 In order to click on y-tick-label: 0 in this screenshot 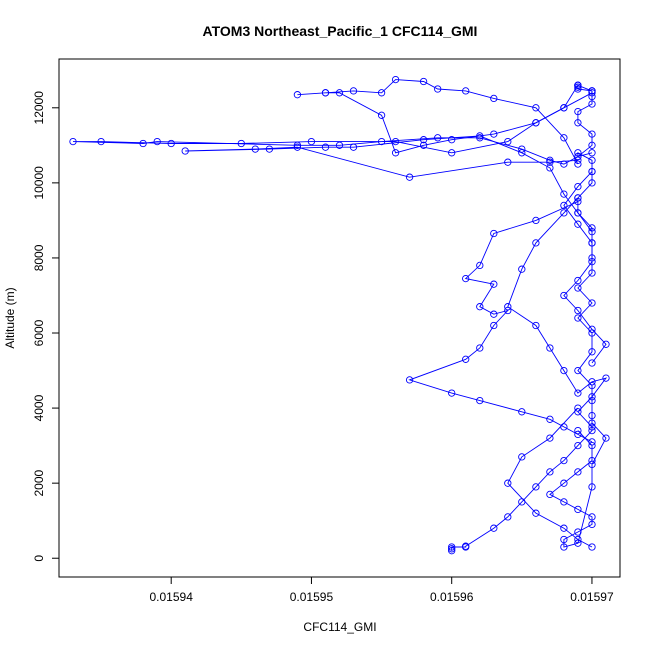, I will do `click(39, 558)`.